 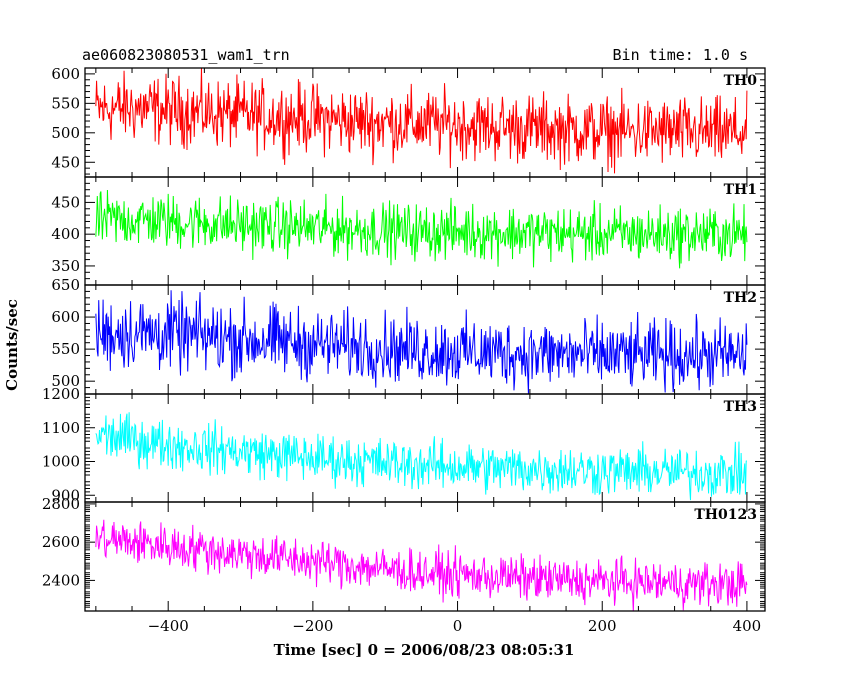 I want to click on y-tick-label: 1200, so click(x=61, y=394).